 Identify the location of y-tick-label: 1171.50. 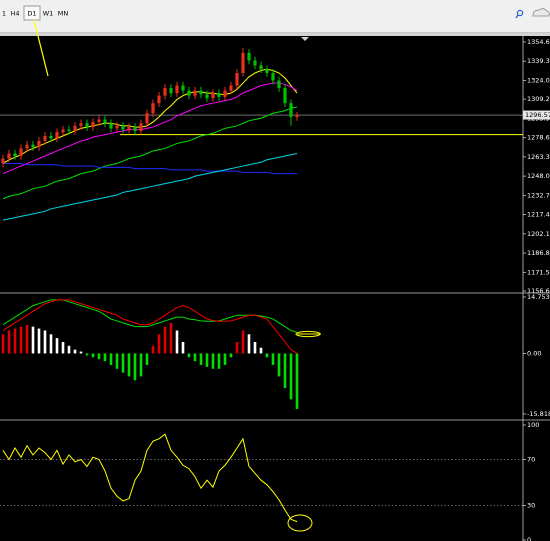
(538, 272).